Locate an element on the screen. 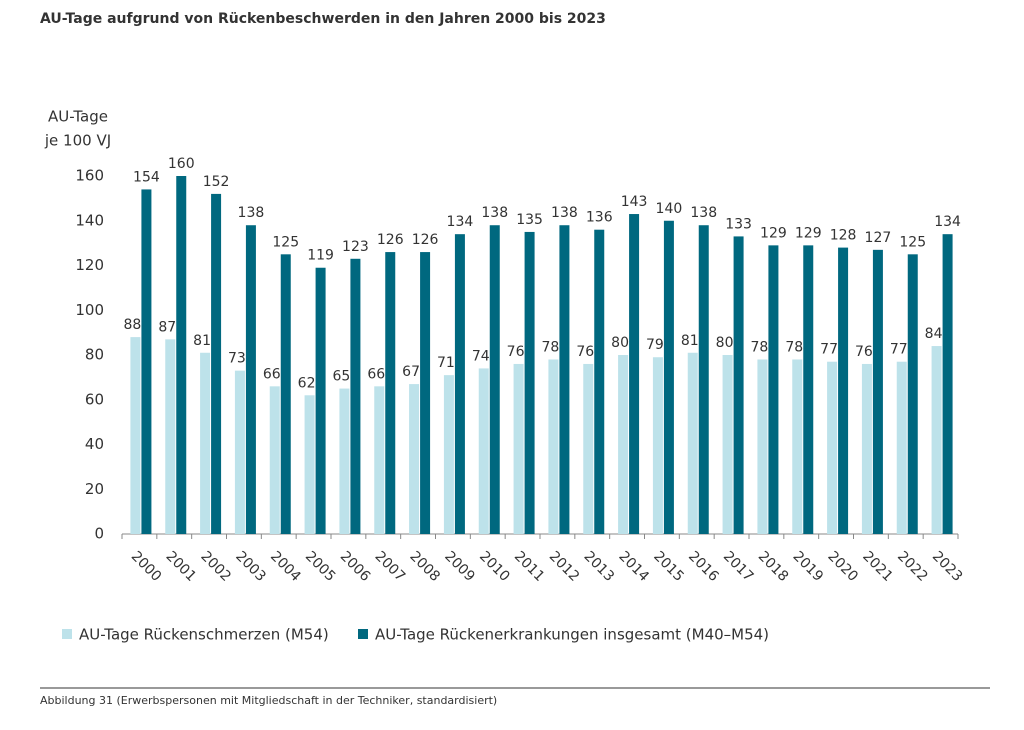 Image resolution: width=1024 pixels, height=730 pixels. value-label: 160 is located at coordinates (181, 164).